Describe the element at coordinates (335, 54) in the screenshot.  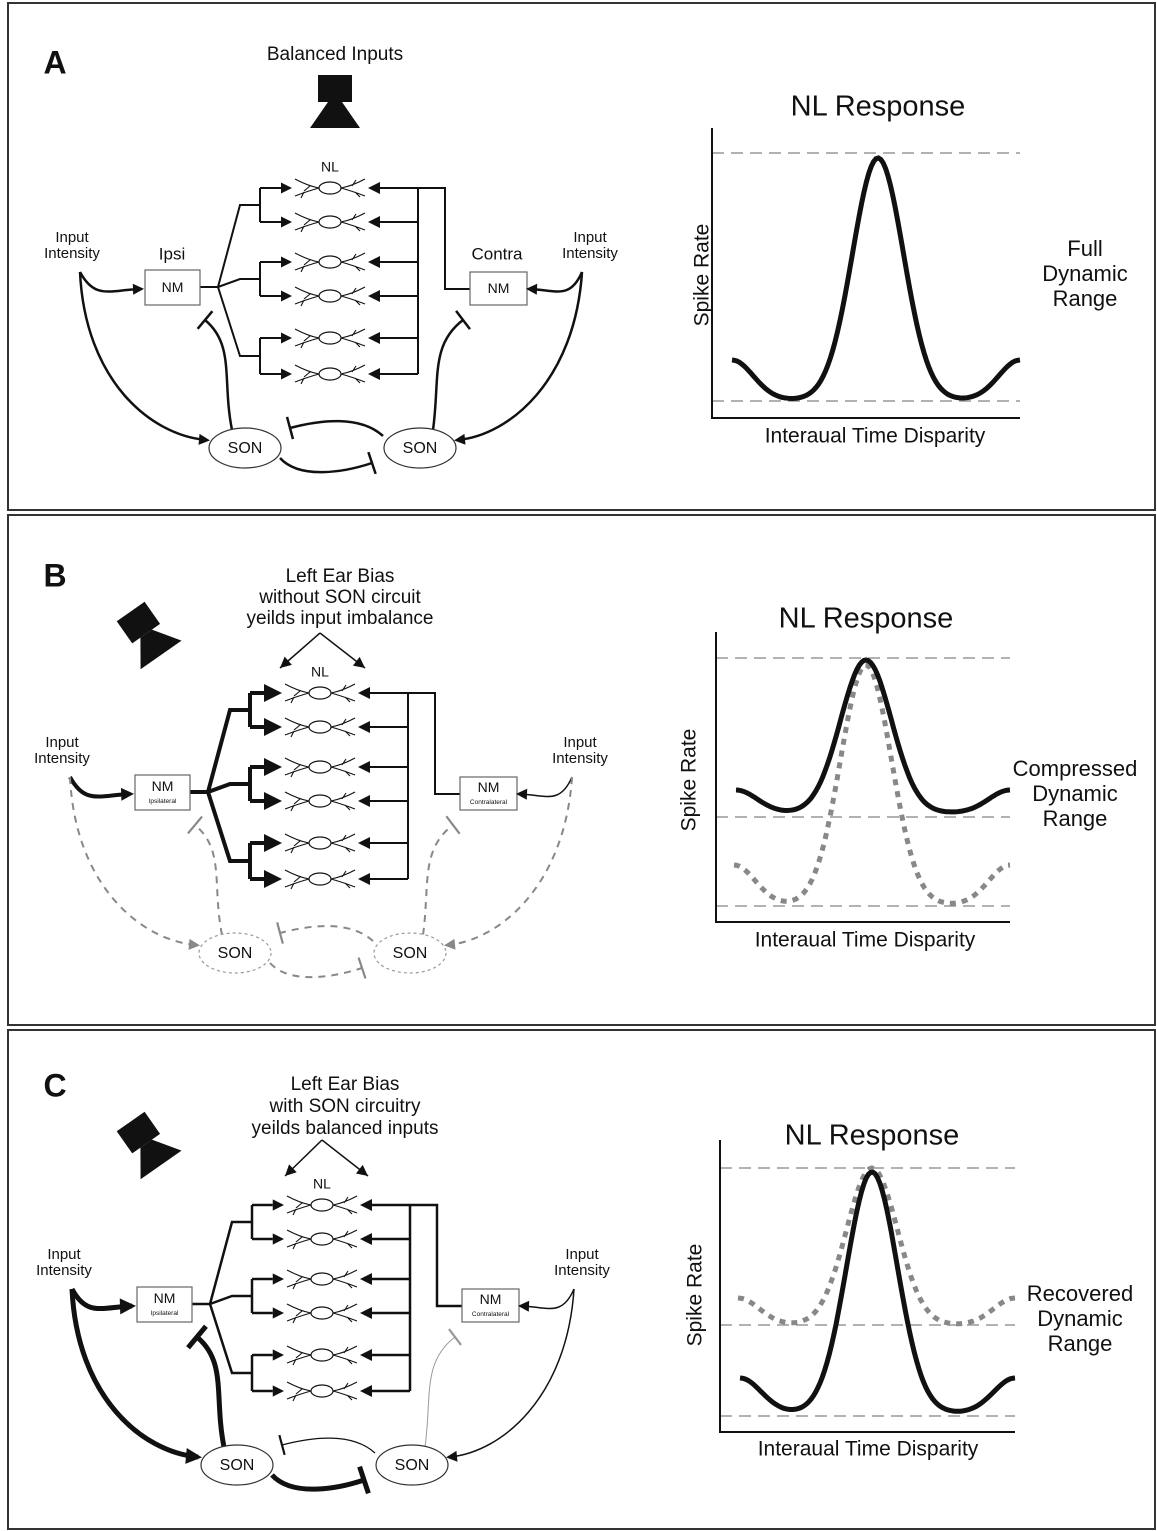
I see `stimulus-label: Balanced Inputs` at that location.